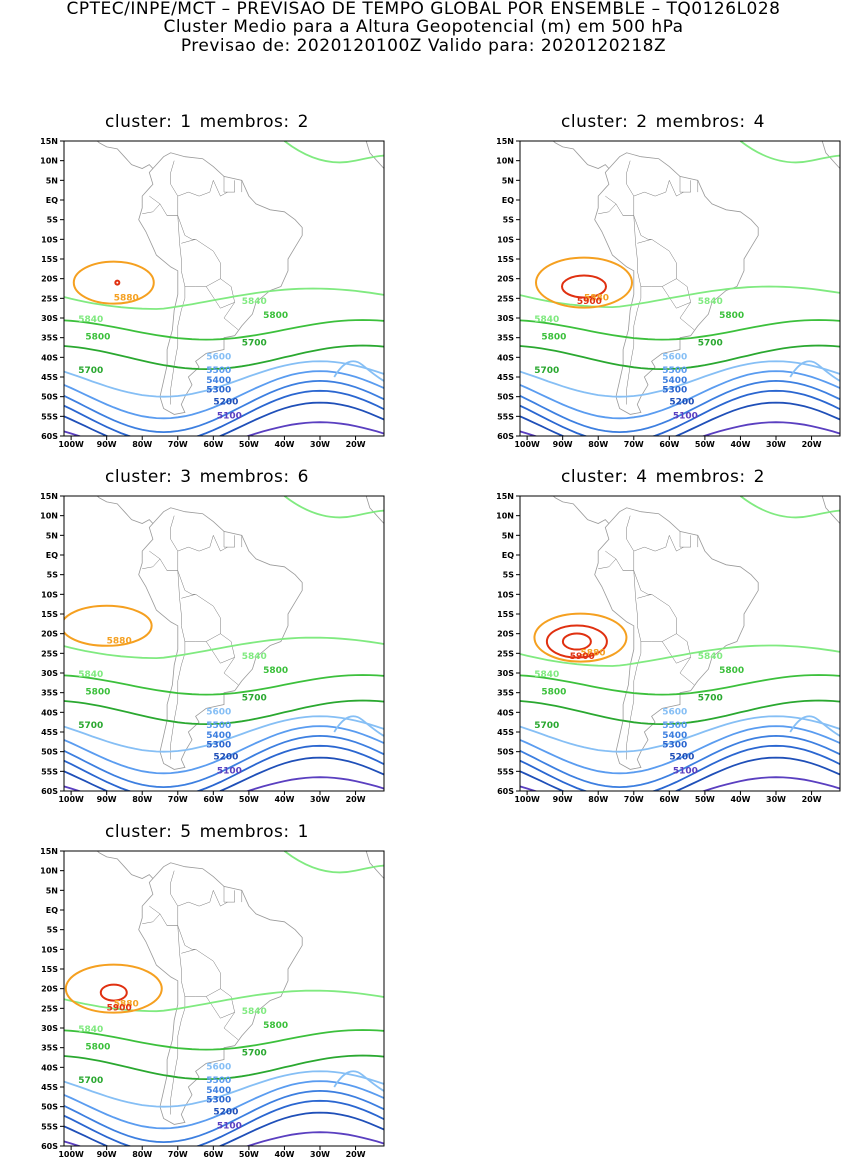  What do you see at coordinates (49, 279) in the screenshot?
I see `lat-tick-label: 20S` at bounding box center [49, 279].